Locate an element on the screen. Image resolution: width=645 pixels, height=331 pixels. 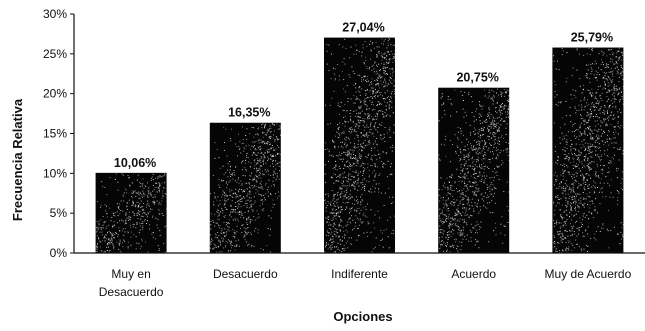
bar-value-label: 10,06% is located at coordinates (135, 163).